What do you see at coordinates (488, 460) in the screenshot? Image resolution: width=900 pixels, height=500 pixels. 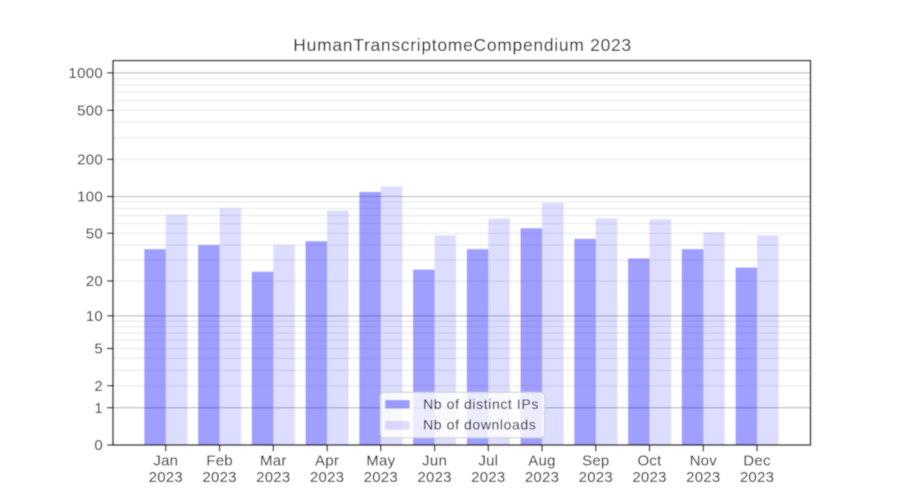 I see `svg-text: Jul` at bounding box center [488, 460].